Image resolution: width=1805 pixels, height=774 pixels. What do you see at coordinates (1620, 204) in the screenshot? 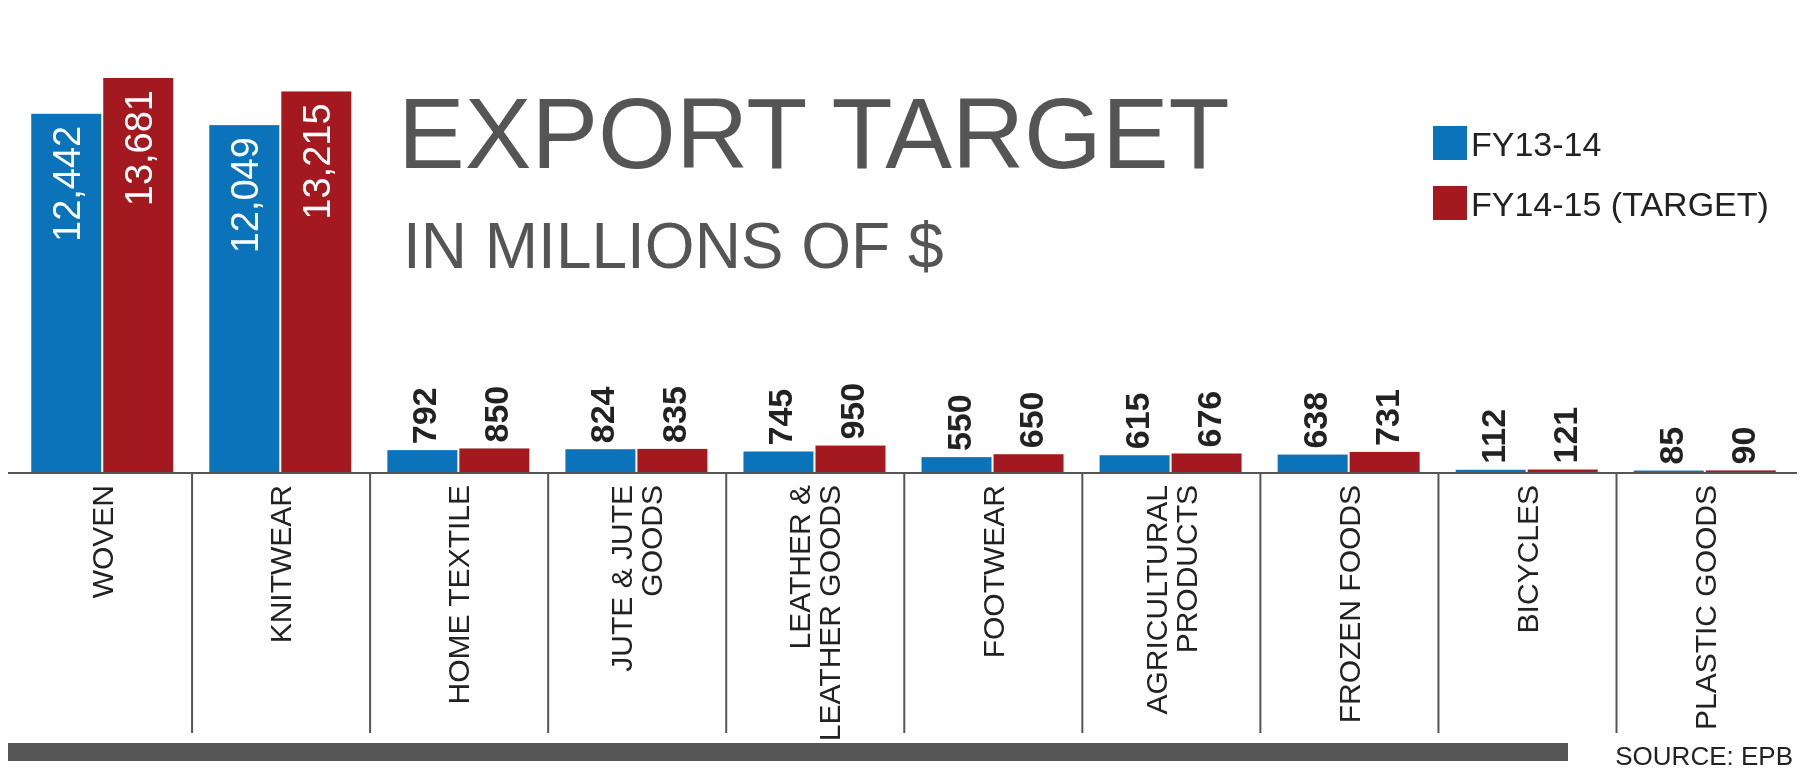
I see `legend-label: FY14-15 (TARGET)` at bounding box center [1620, 204].